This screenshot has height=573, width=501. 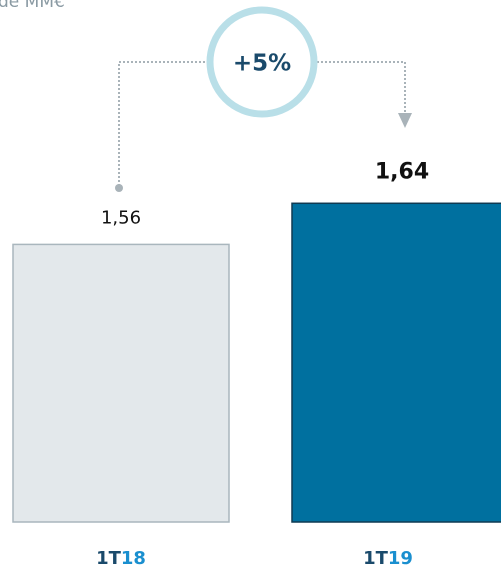 What do you see at coordinates (405, 120) in the screenshot?
I see `connector-arrow` at bounding box center [405, 120].